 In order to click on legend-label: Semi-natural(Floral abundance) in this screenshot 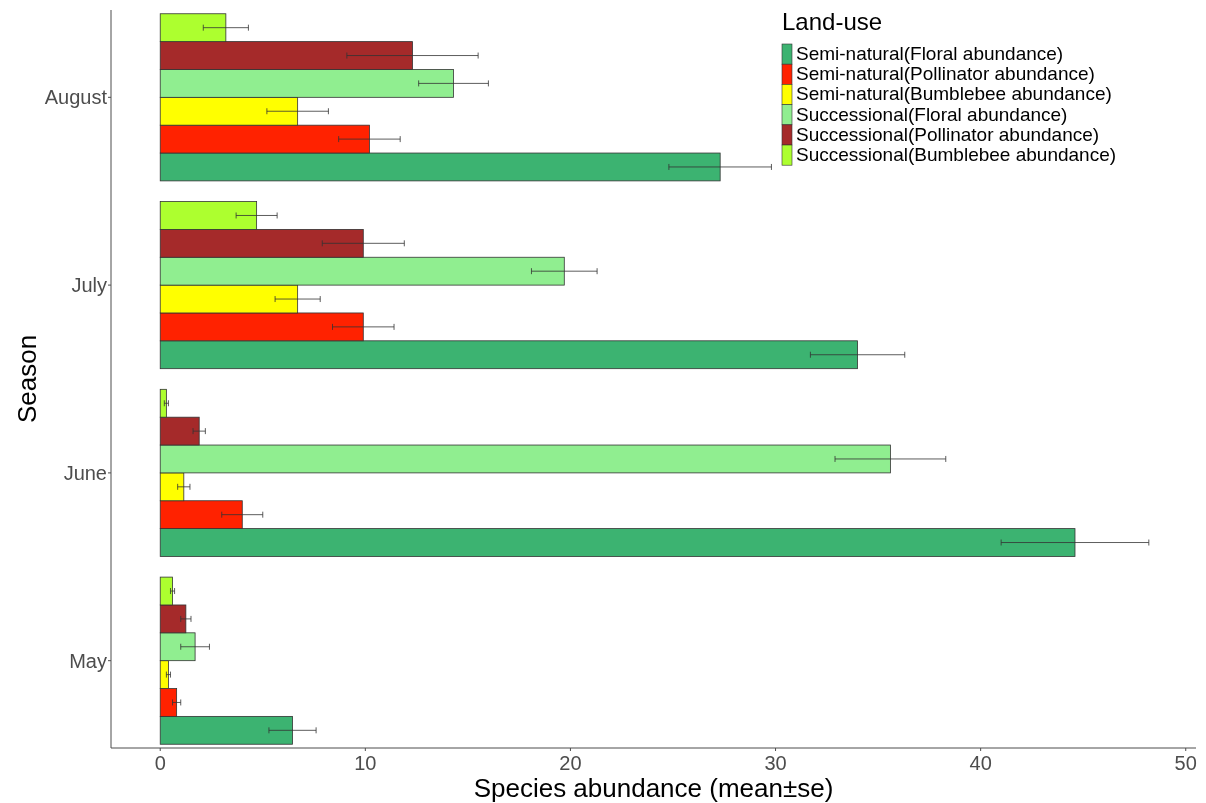, I will do `click(930, 53)`.